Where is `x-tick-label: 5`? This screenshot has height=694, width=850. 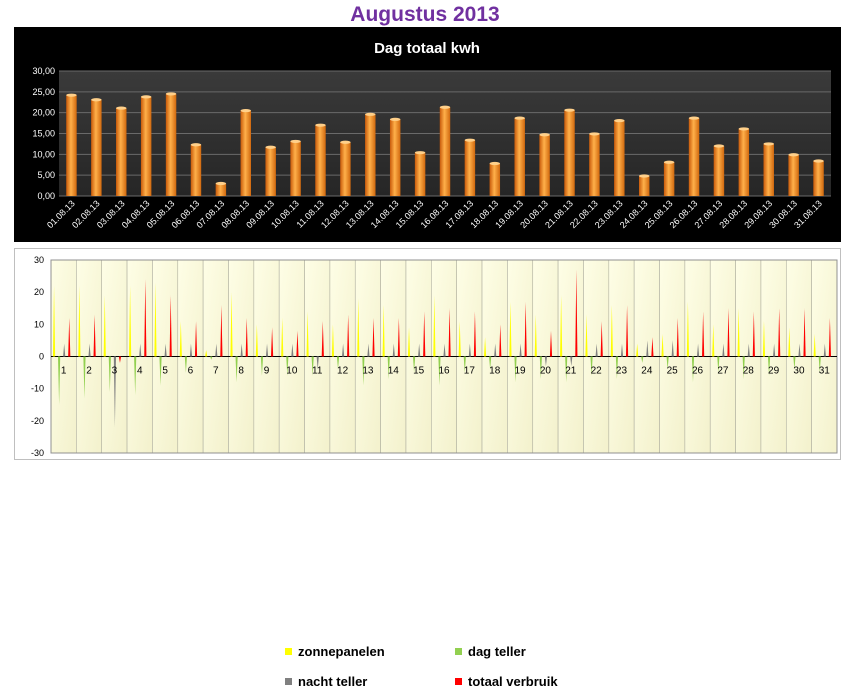 x-tick-label: 5 is located at coordinates (165, 371).